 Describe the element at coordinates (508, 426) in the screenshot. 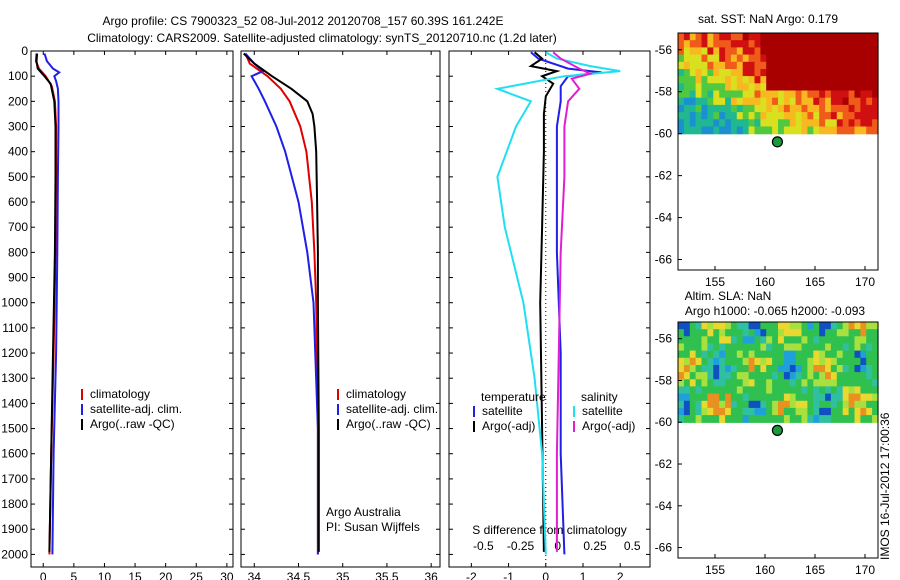

I see `legend-label: Argo(-adj)` at that location.